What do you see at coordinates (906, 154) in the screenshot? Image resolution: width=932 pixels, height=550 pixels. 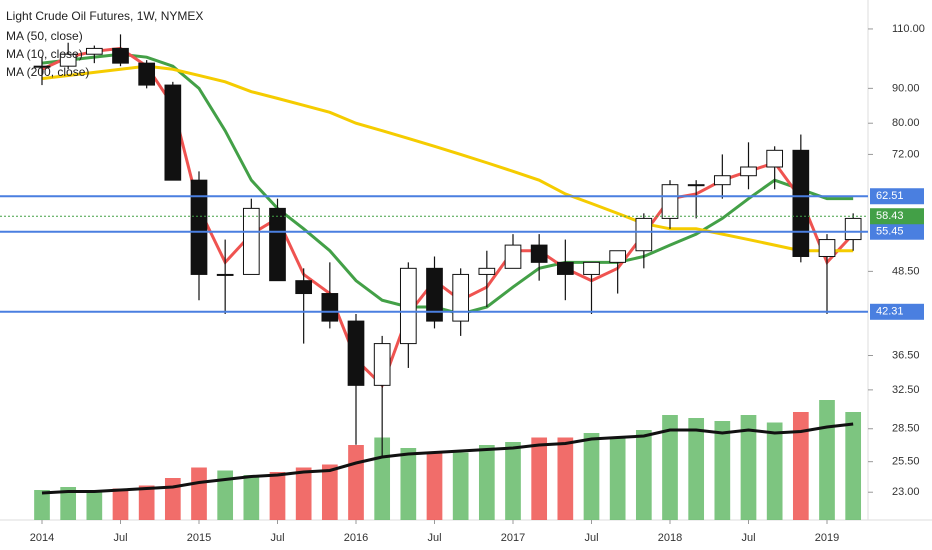 I see `y-tick-label: 72.00` at bounding box center [906, 154].